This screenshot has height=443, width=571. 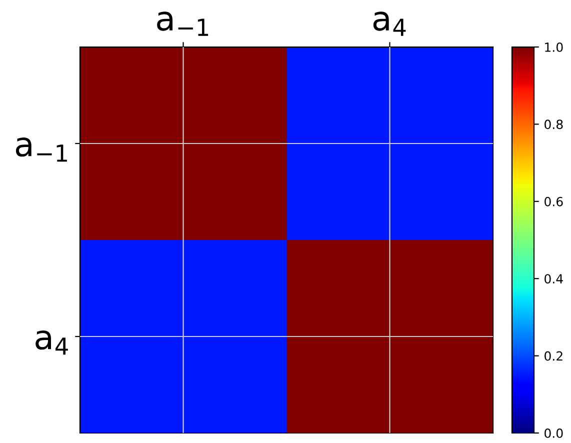 What do you see at coordinates (554, 47) in the screenshot?
I see `color-bar-label: 1.0` at bounding box center [554, 47].